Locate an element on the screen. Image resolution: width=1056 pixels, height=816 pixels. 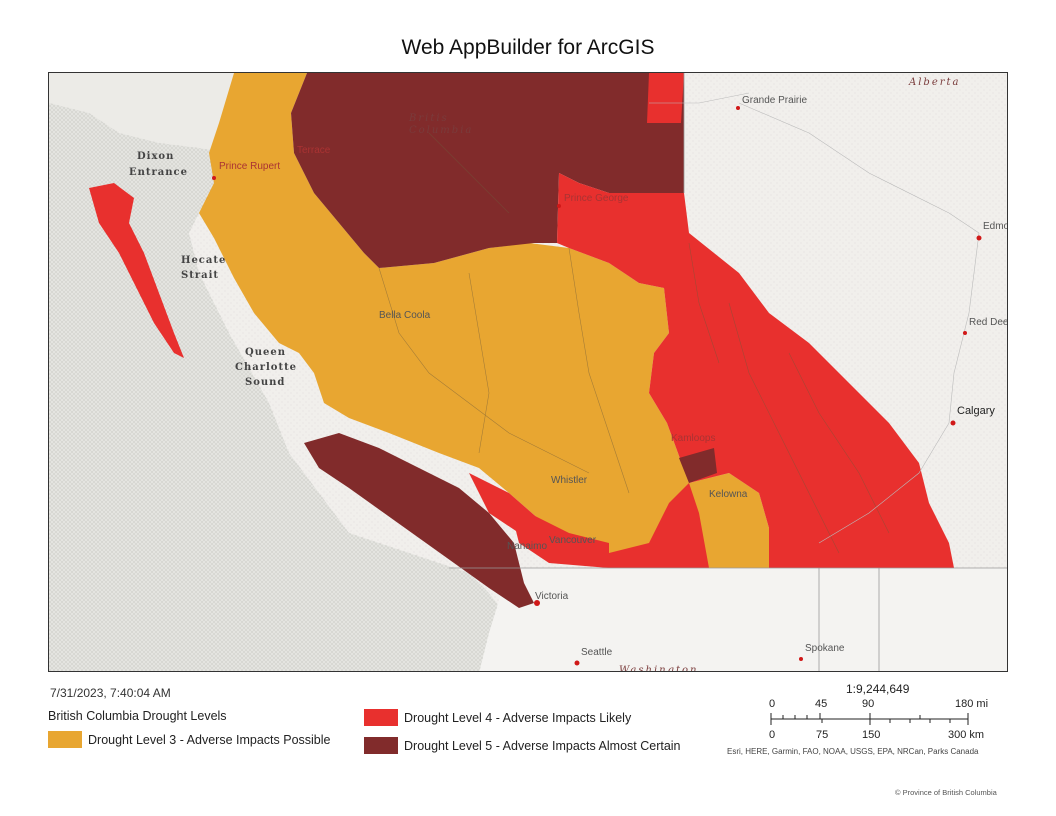
svg-text: Dixon is located at coordinates (155, 156).